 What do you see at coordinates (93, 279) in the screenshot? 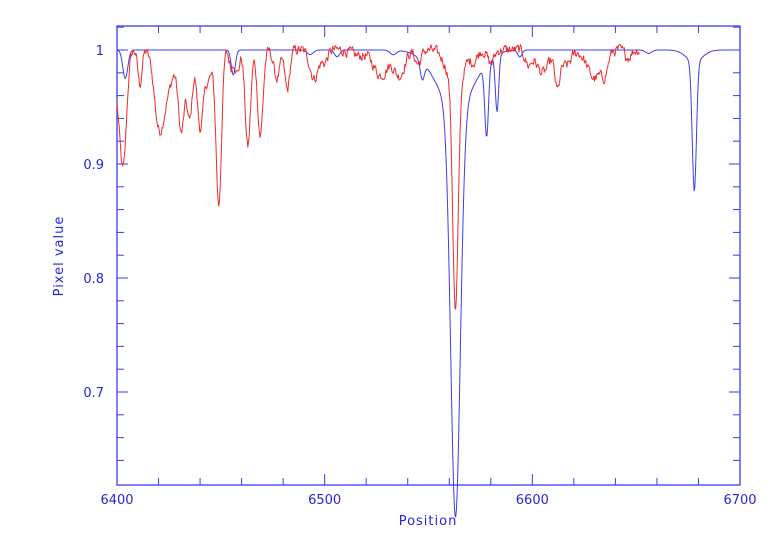
I see `y-tick-label: 0.8` at bounding box center [93, 279].